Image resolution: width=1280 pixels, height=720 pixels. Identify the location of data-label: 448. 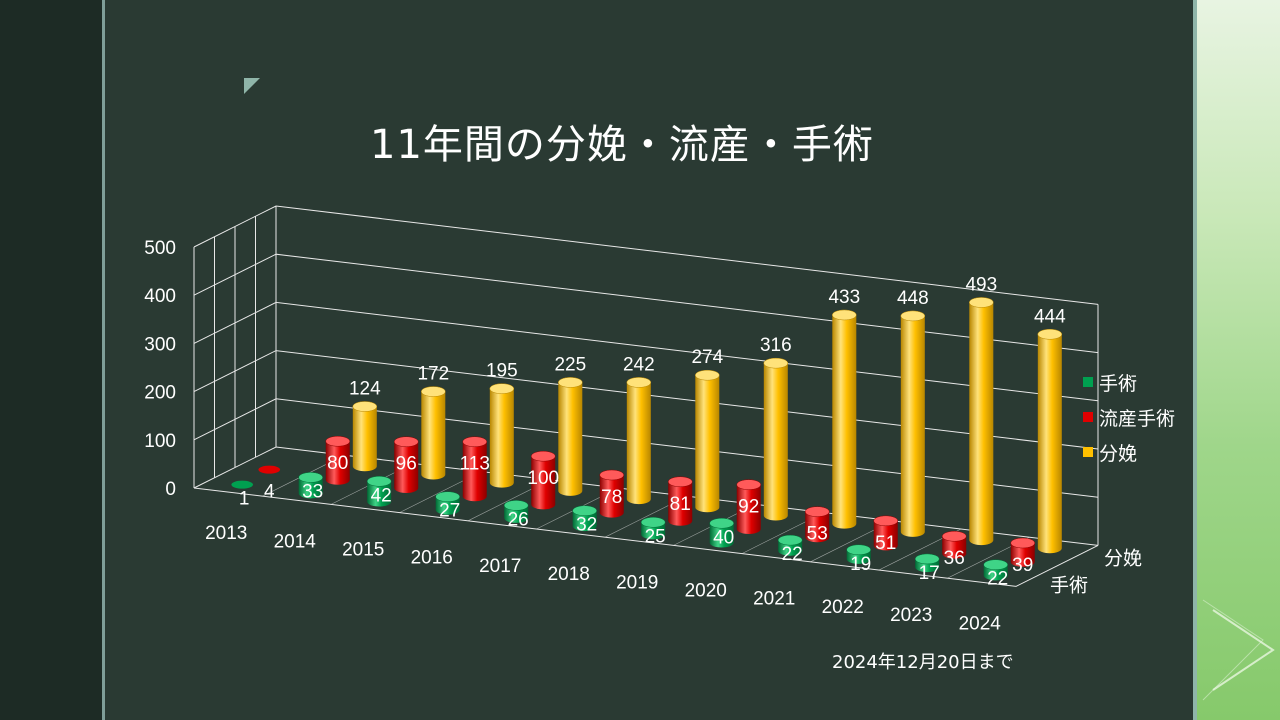
(913, 298).